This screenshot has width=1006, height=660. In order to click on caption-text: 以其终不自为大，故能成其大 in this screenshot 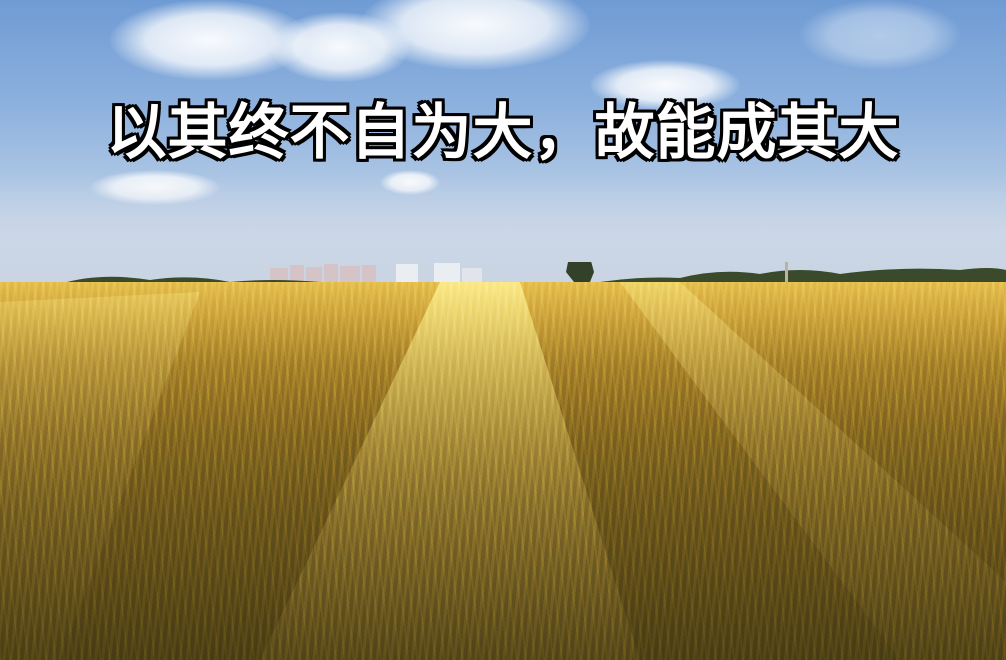, I will do `click(503, 133)`.